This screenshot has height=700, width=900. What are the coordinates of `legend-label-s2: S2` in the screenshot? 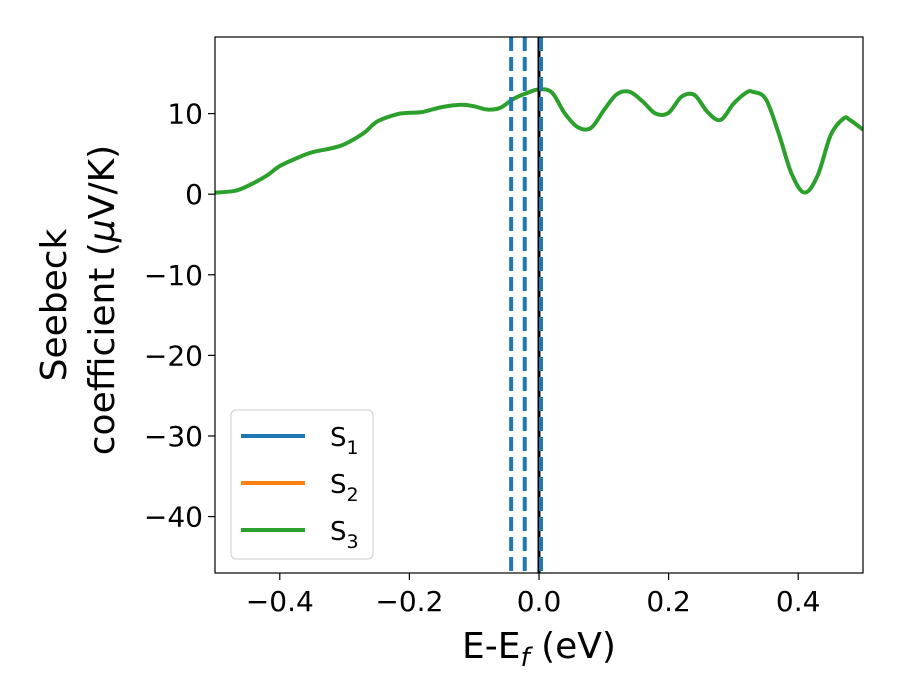 It's located at (344, 488).